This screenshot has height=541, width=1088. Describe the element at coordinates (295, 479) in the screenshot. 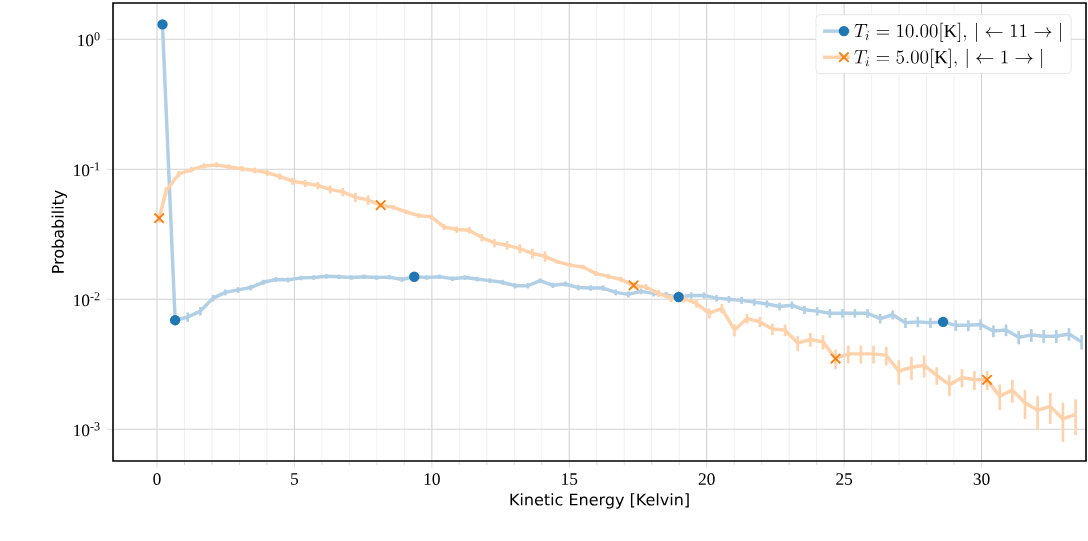

I see `x-tick-label: 5` at that location.